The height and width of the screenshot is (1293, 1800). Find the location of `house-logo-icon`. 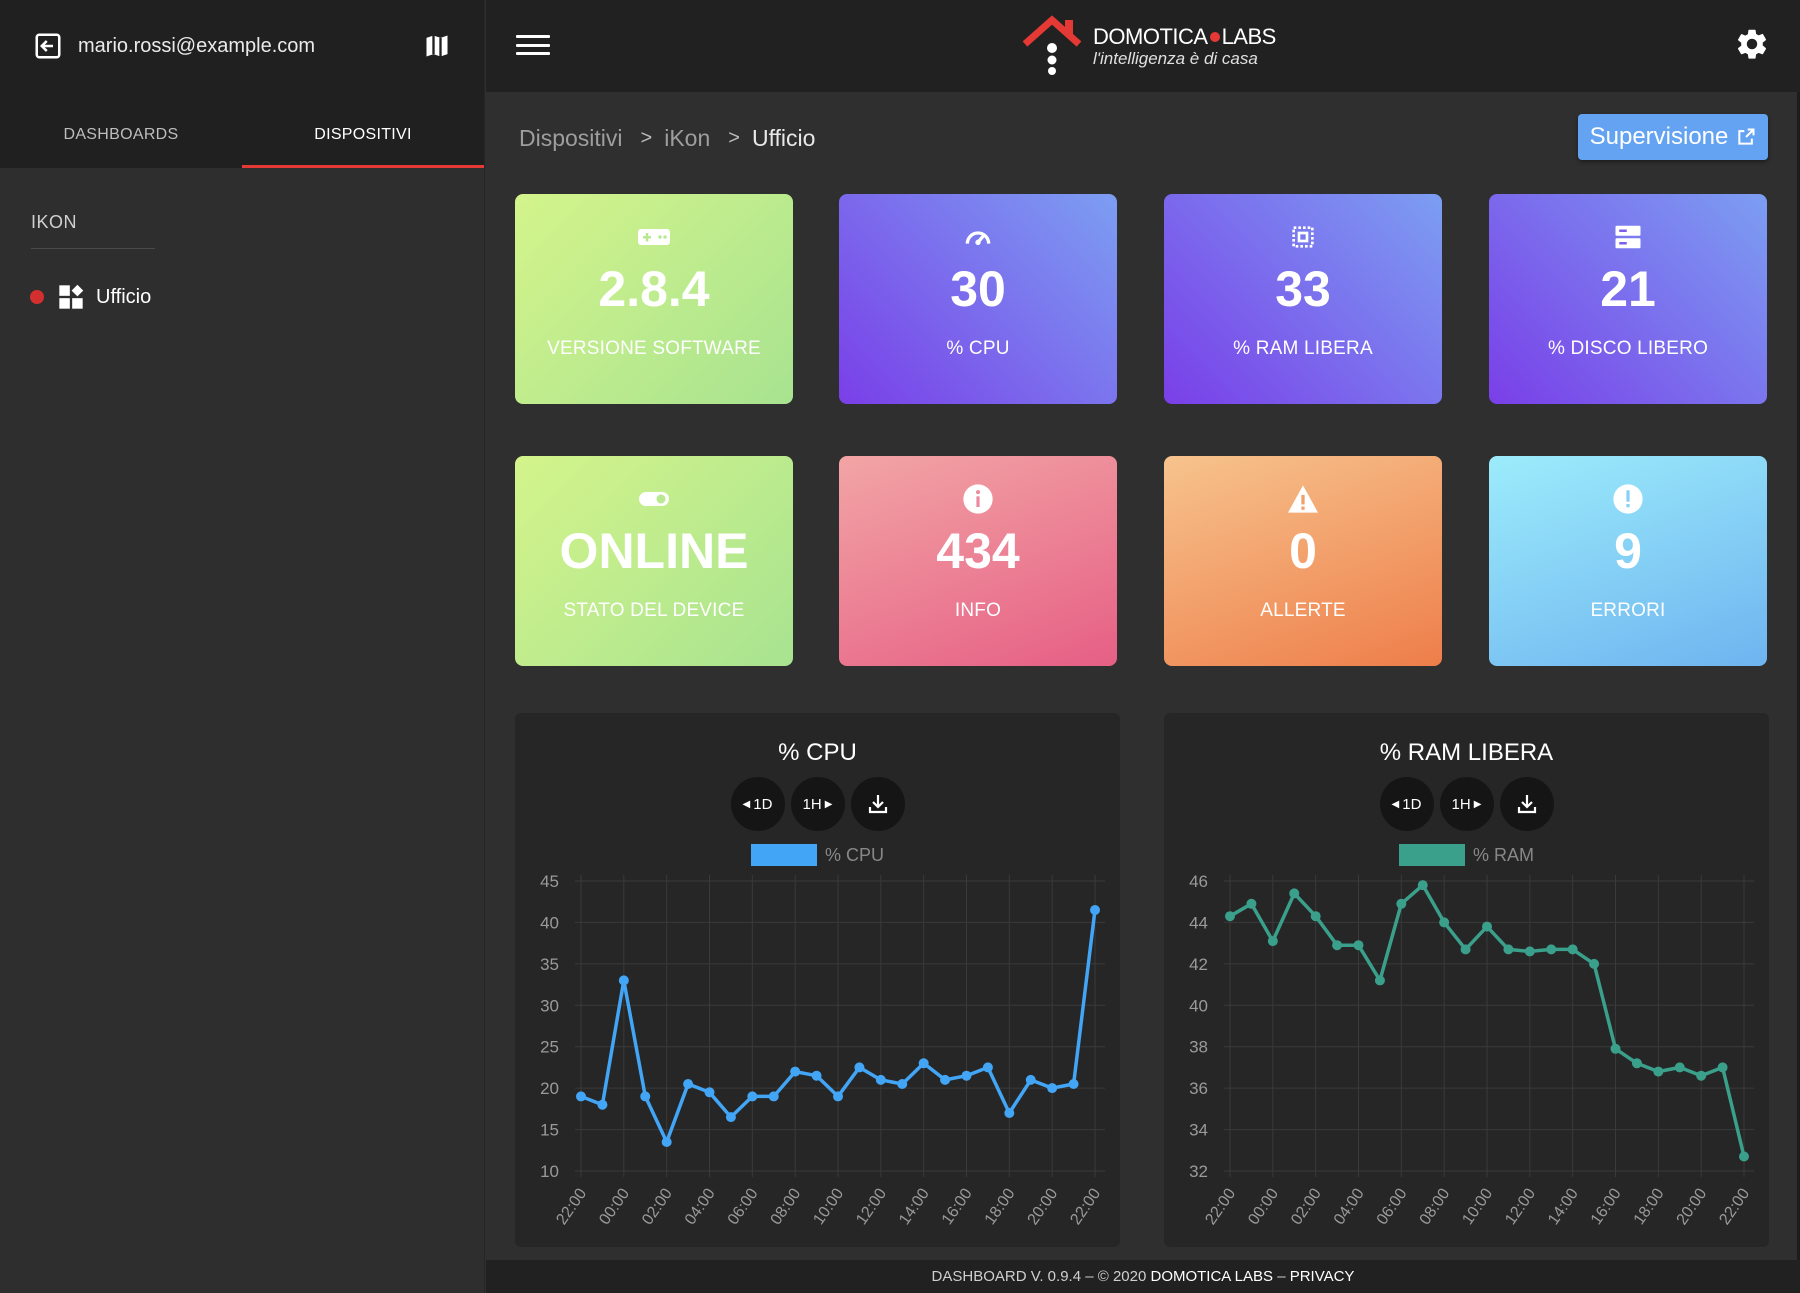

house-logo-icon is located at coordinates (1052, 45).